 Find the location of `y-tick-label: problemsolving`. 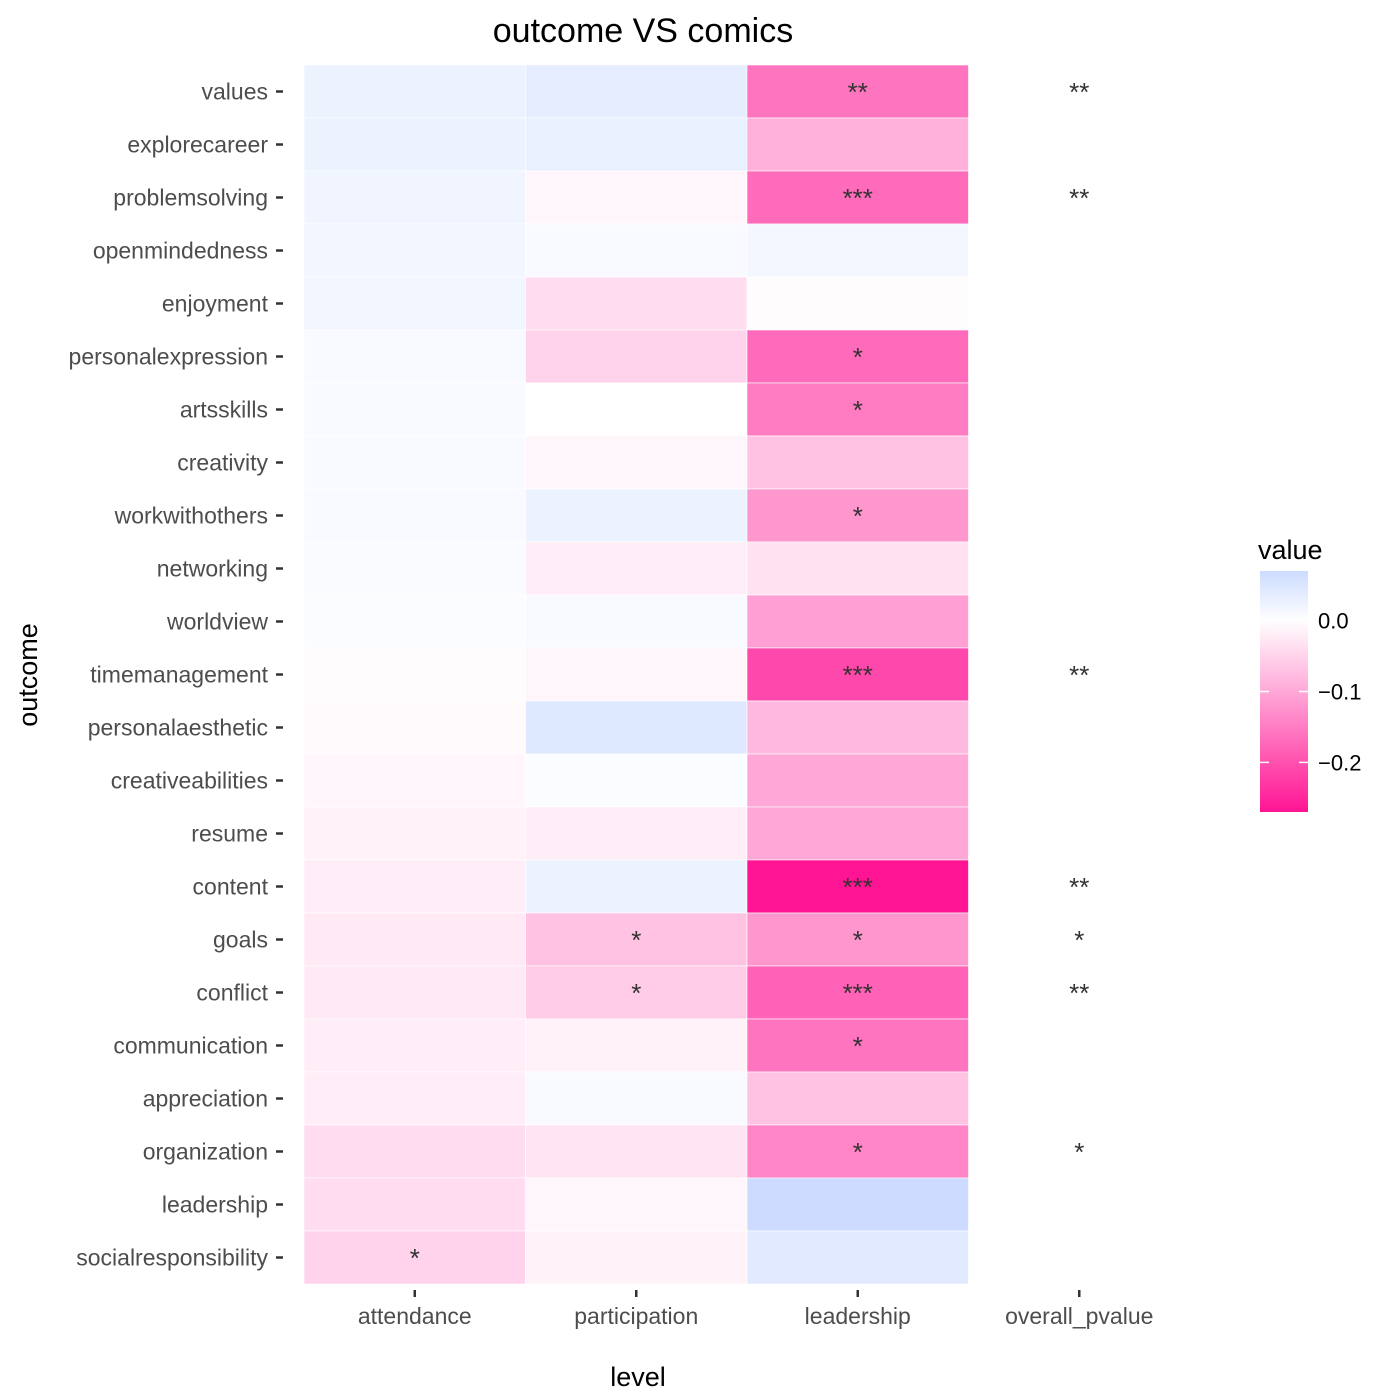

y-tick-label: problemsolving is located at coordinates (190, 198).